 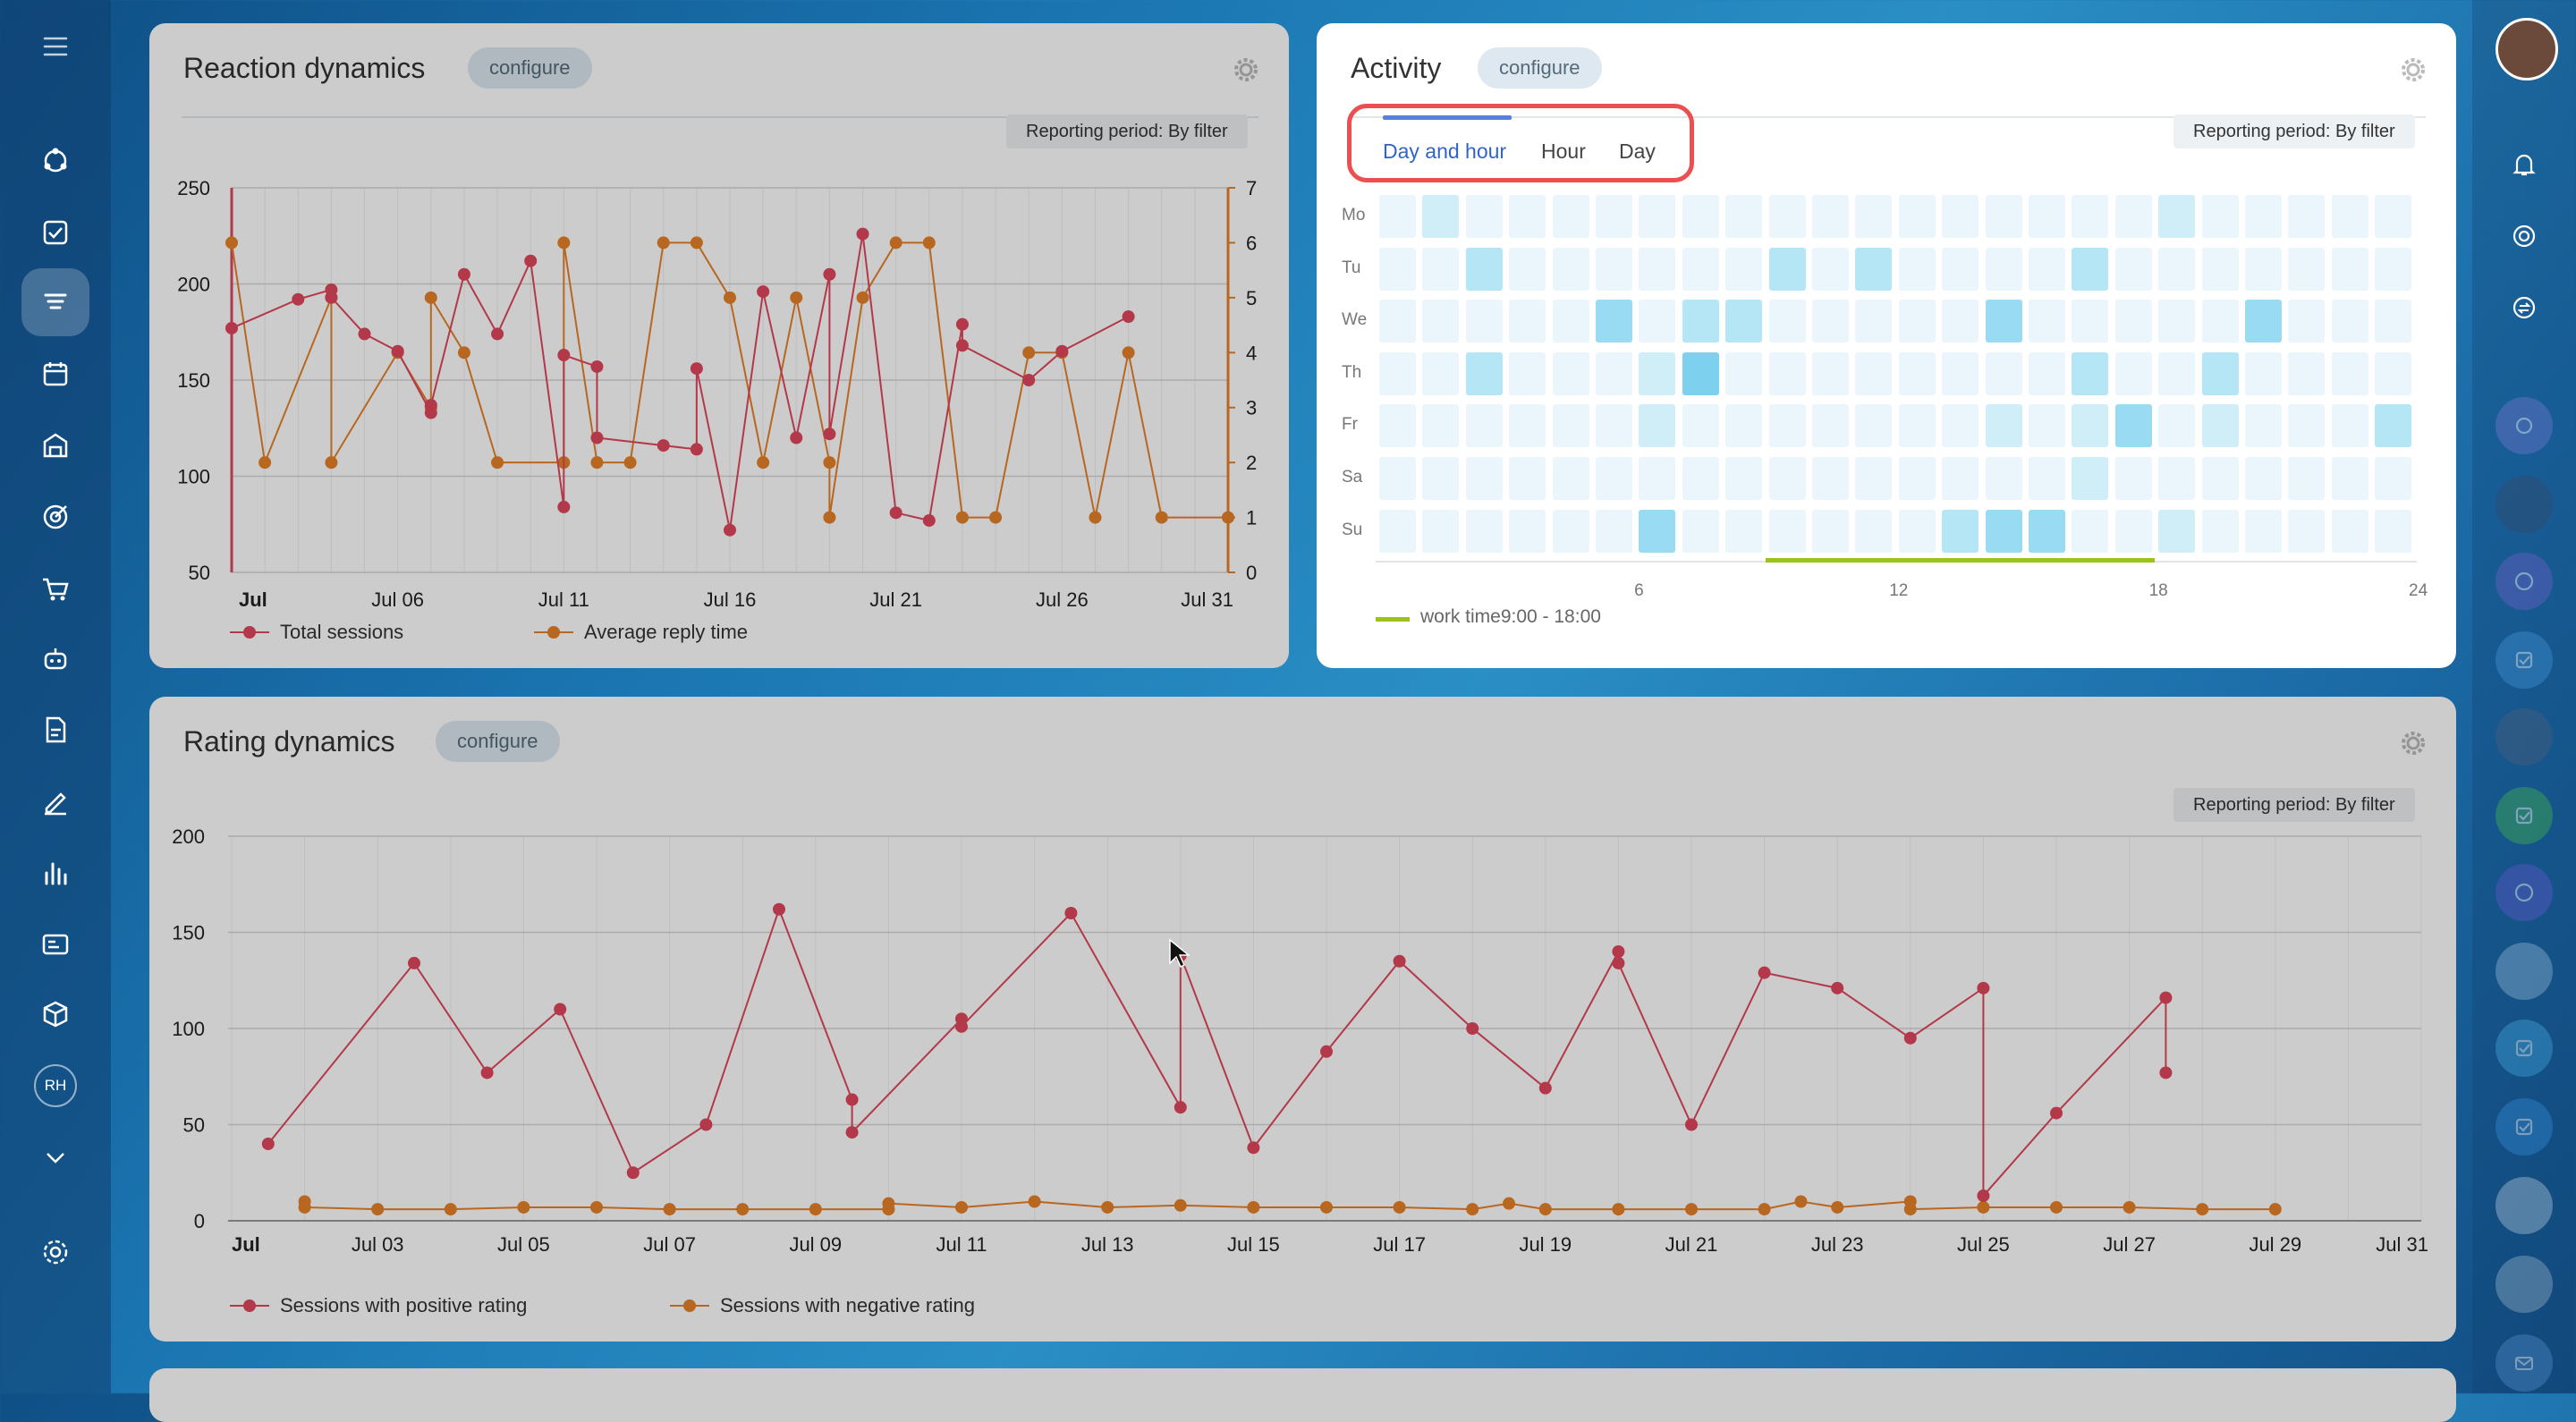 What do you see at coordinates (55, 944) in the screenshot?
I see `id-card-icon` at bounding box center [55, 944].